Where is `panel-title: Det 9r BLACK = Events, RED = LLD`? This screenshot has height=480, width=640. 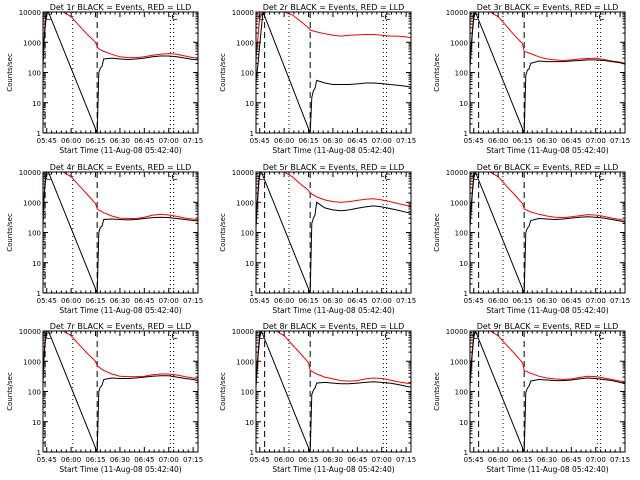
panel-title: Det 9r BLACK = Events, RED = LLD is located at coordinates (548, 326).